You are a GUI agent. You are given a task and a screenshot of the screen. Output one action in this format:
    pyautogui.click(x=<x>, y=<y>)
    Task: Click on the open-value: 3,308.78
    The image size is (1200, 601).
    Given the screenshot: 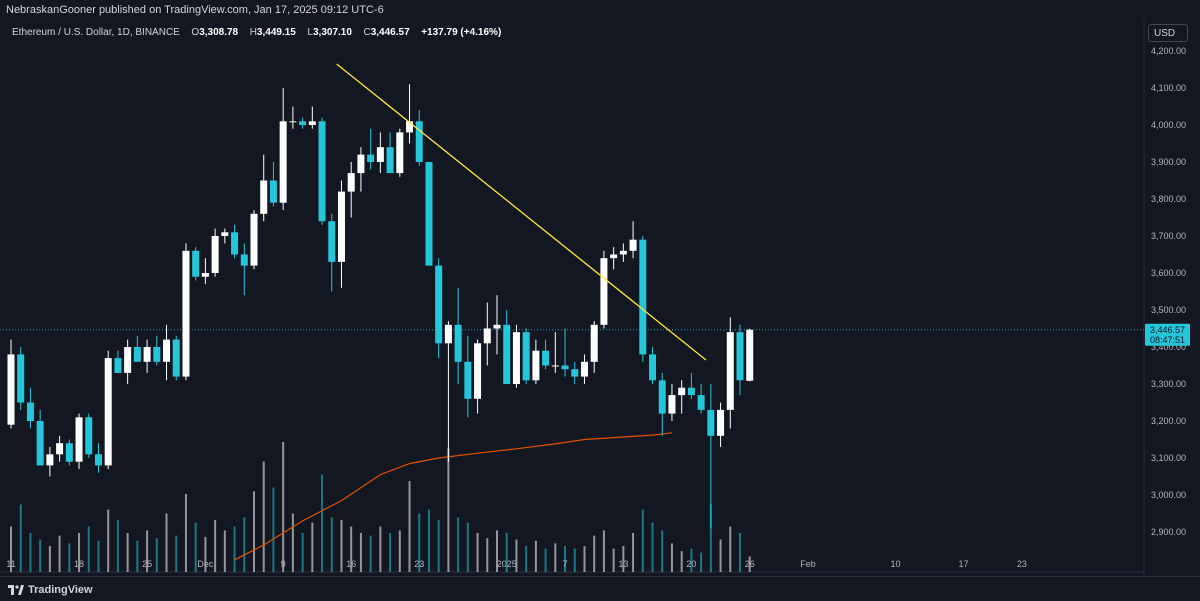 What is the action you would take?
    pyautogui.click(x=219, y=32)
    